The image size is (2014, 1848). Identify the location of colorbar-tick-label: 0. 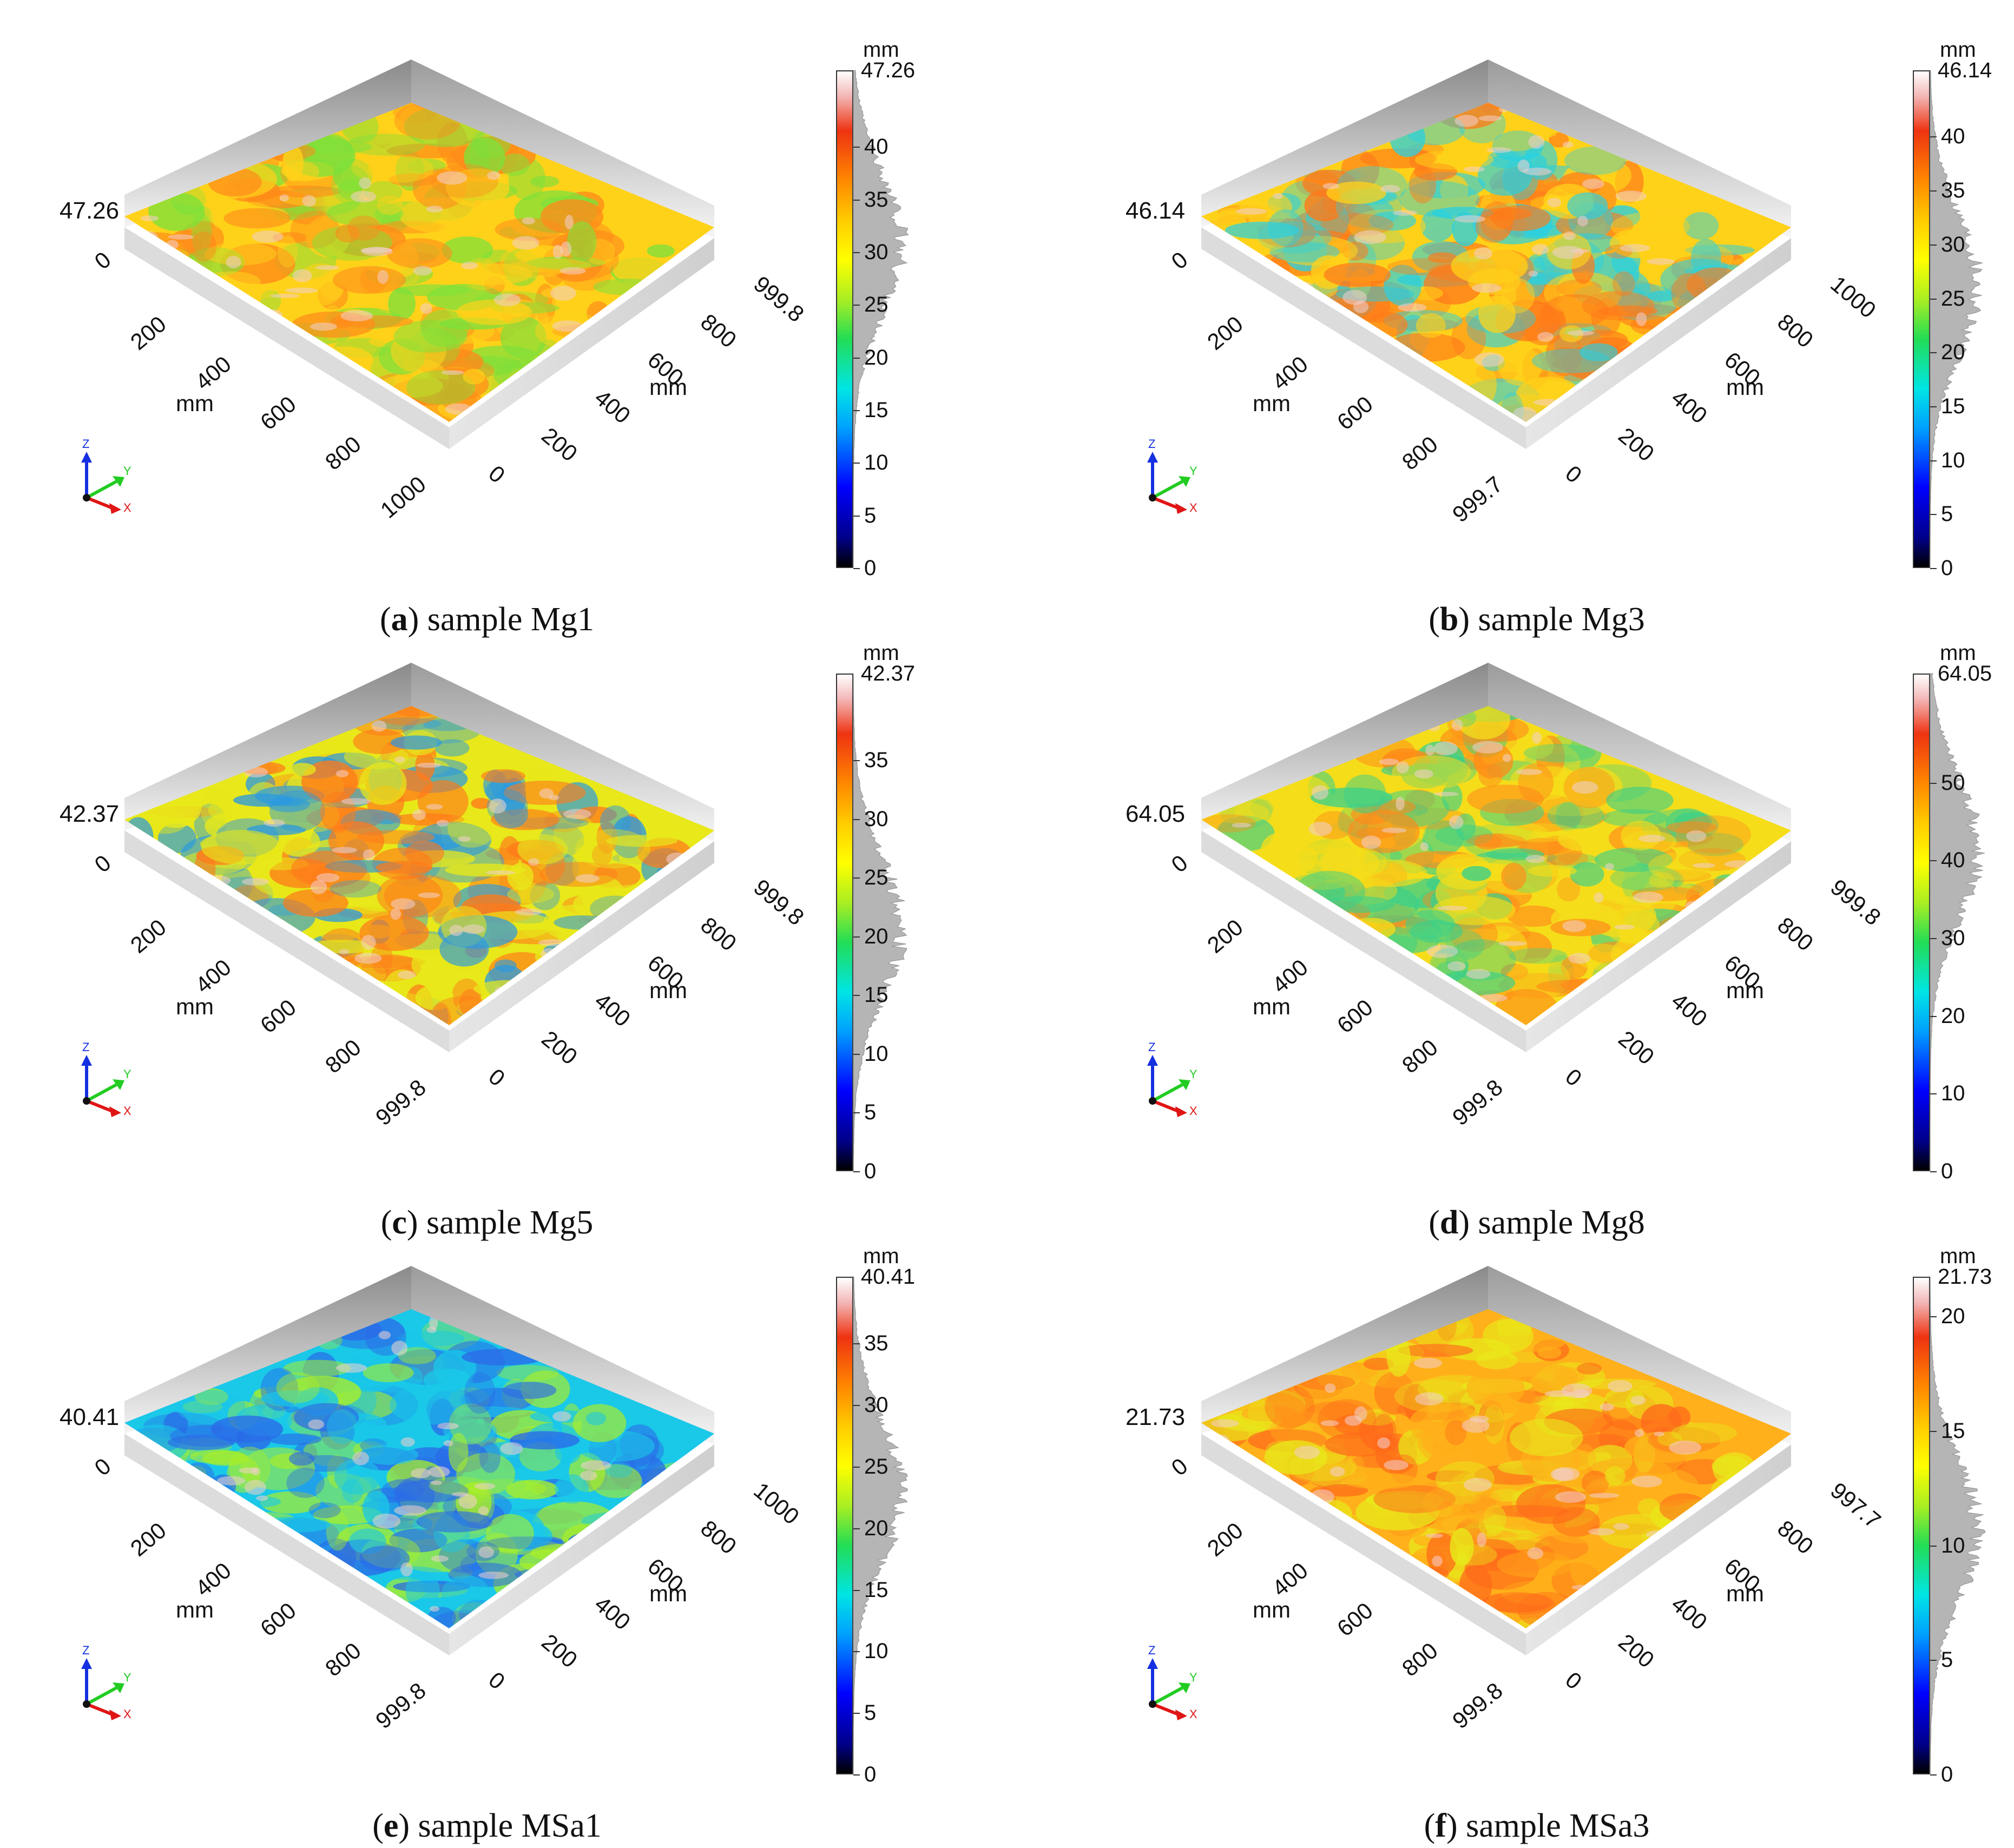
(871, 1774).